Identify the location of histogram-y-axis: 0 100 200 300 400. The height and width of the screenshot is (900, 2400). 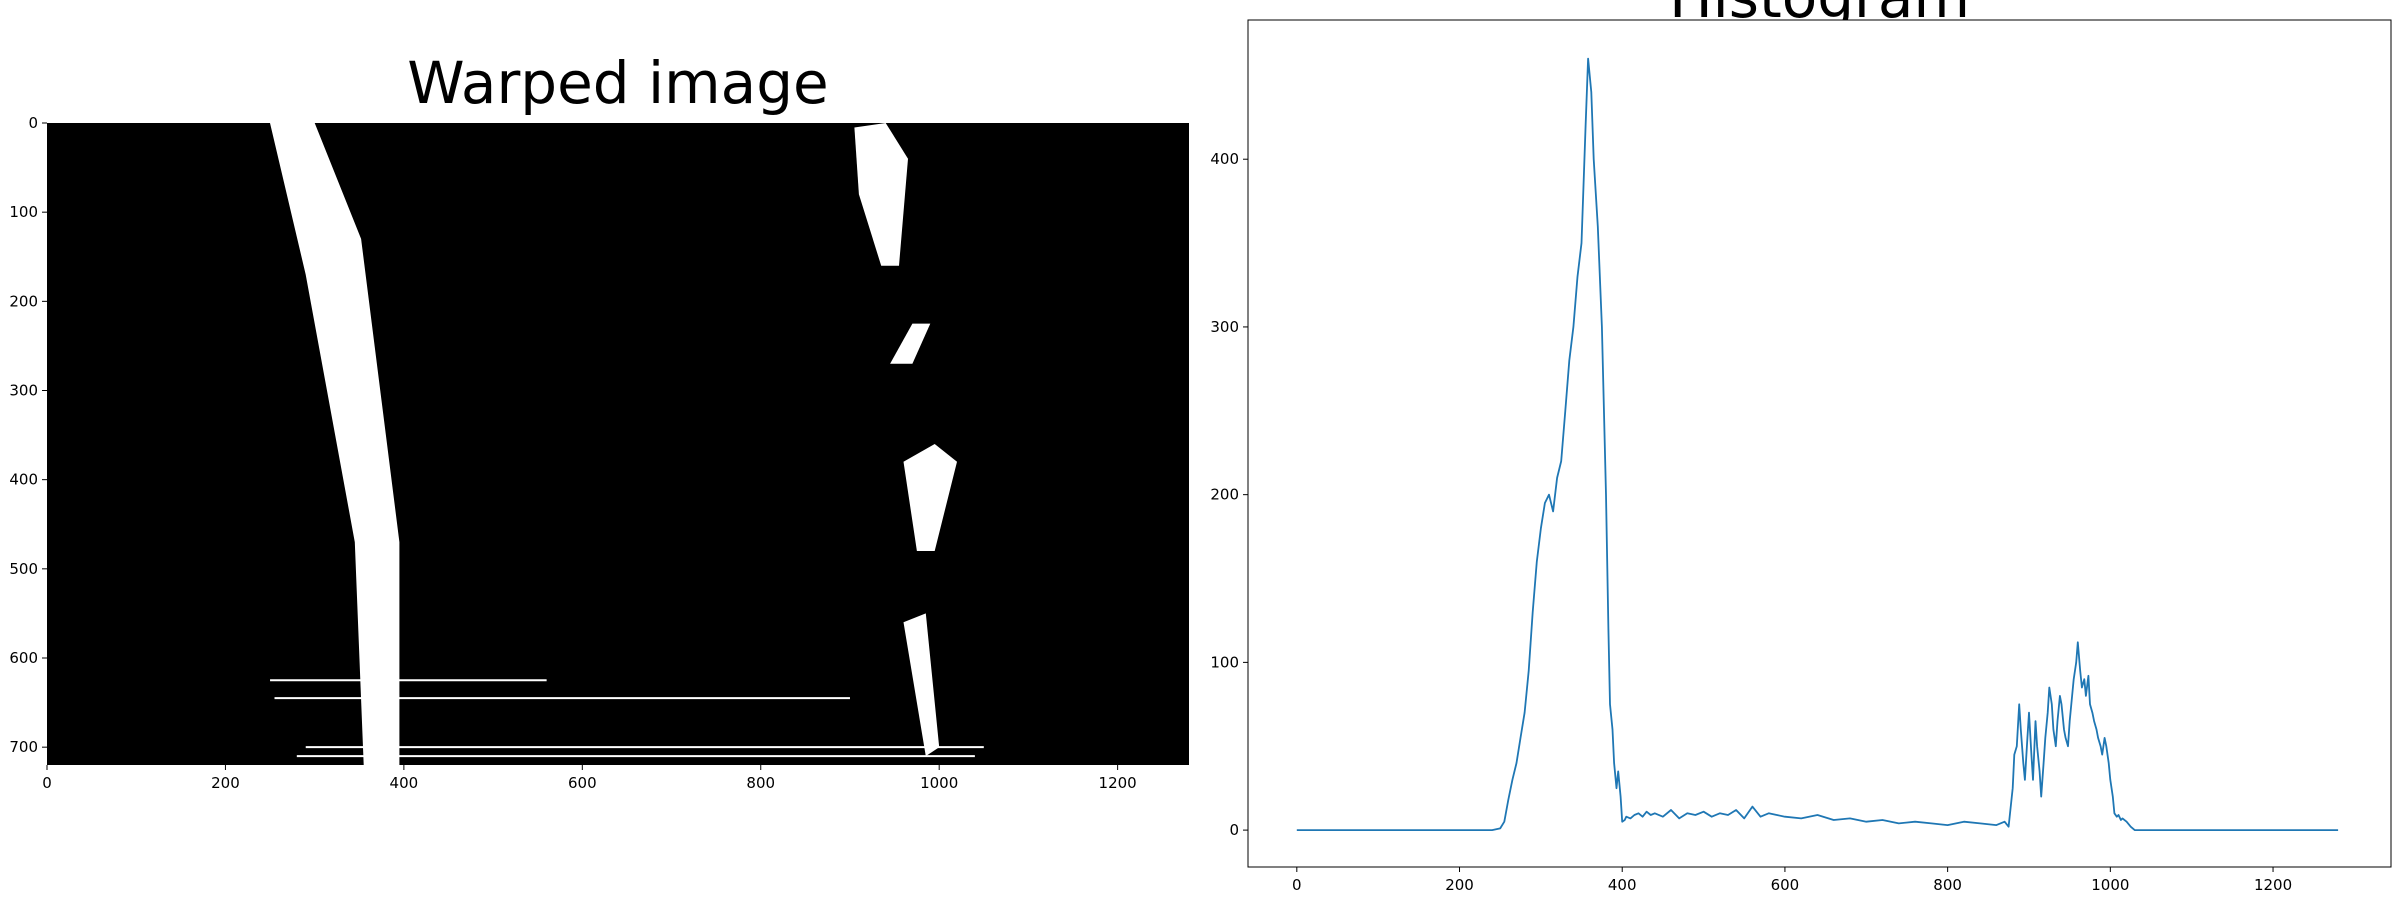
(1229, 494).